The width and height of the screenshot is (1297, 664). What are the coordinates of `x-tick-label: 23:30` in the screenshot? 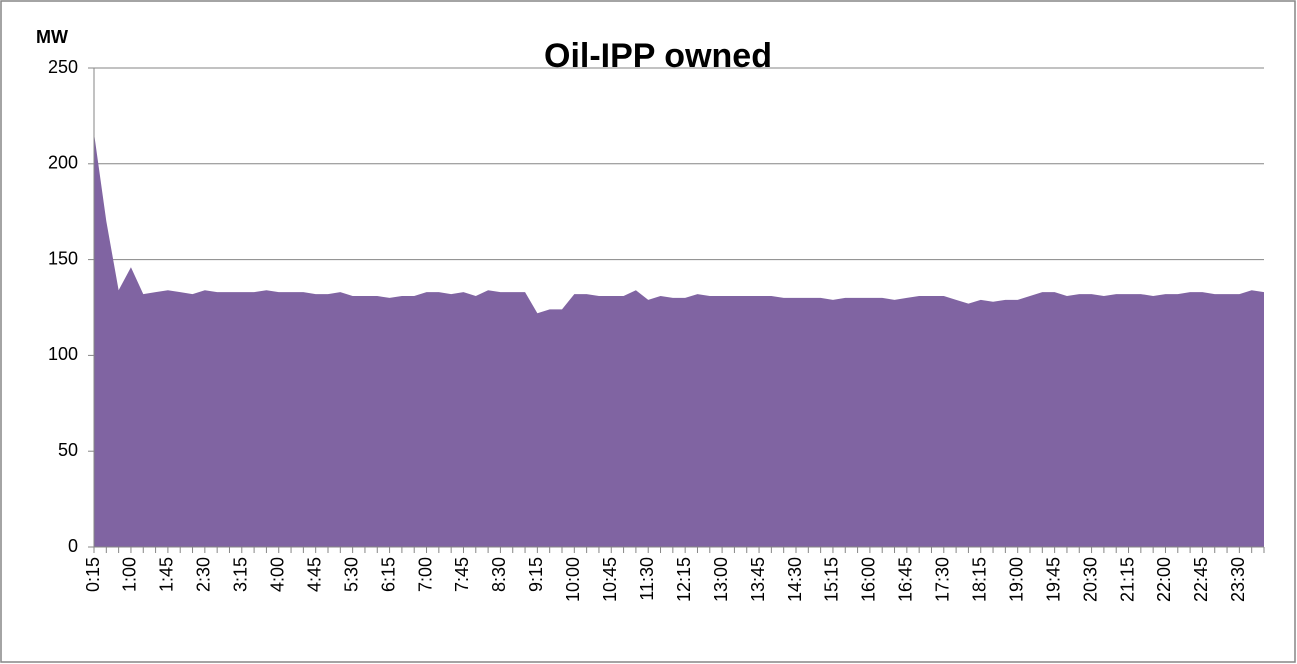 It's located at (1238, 579).